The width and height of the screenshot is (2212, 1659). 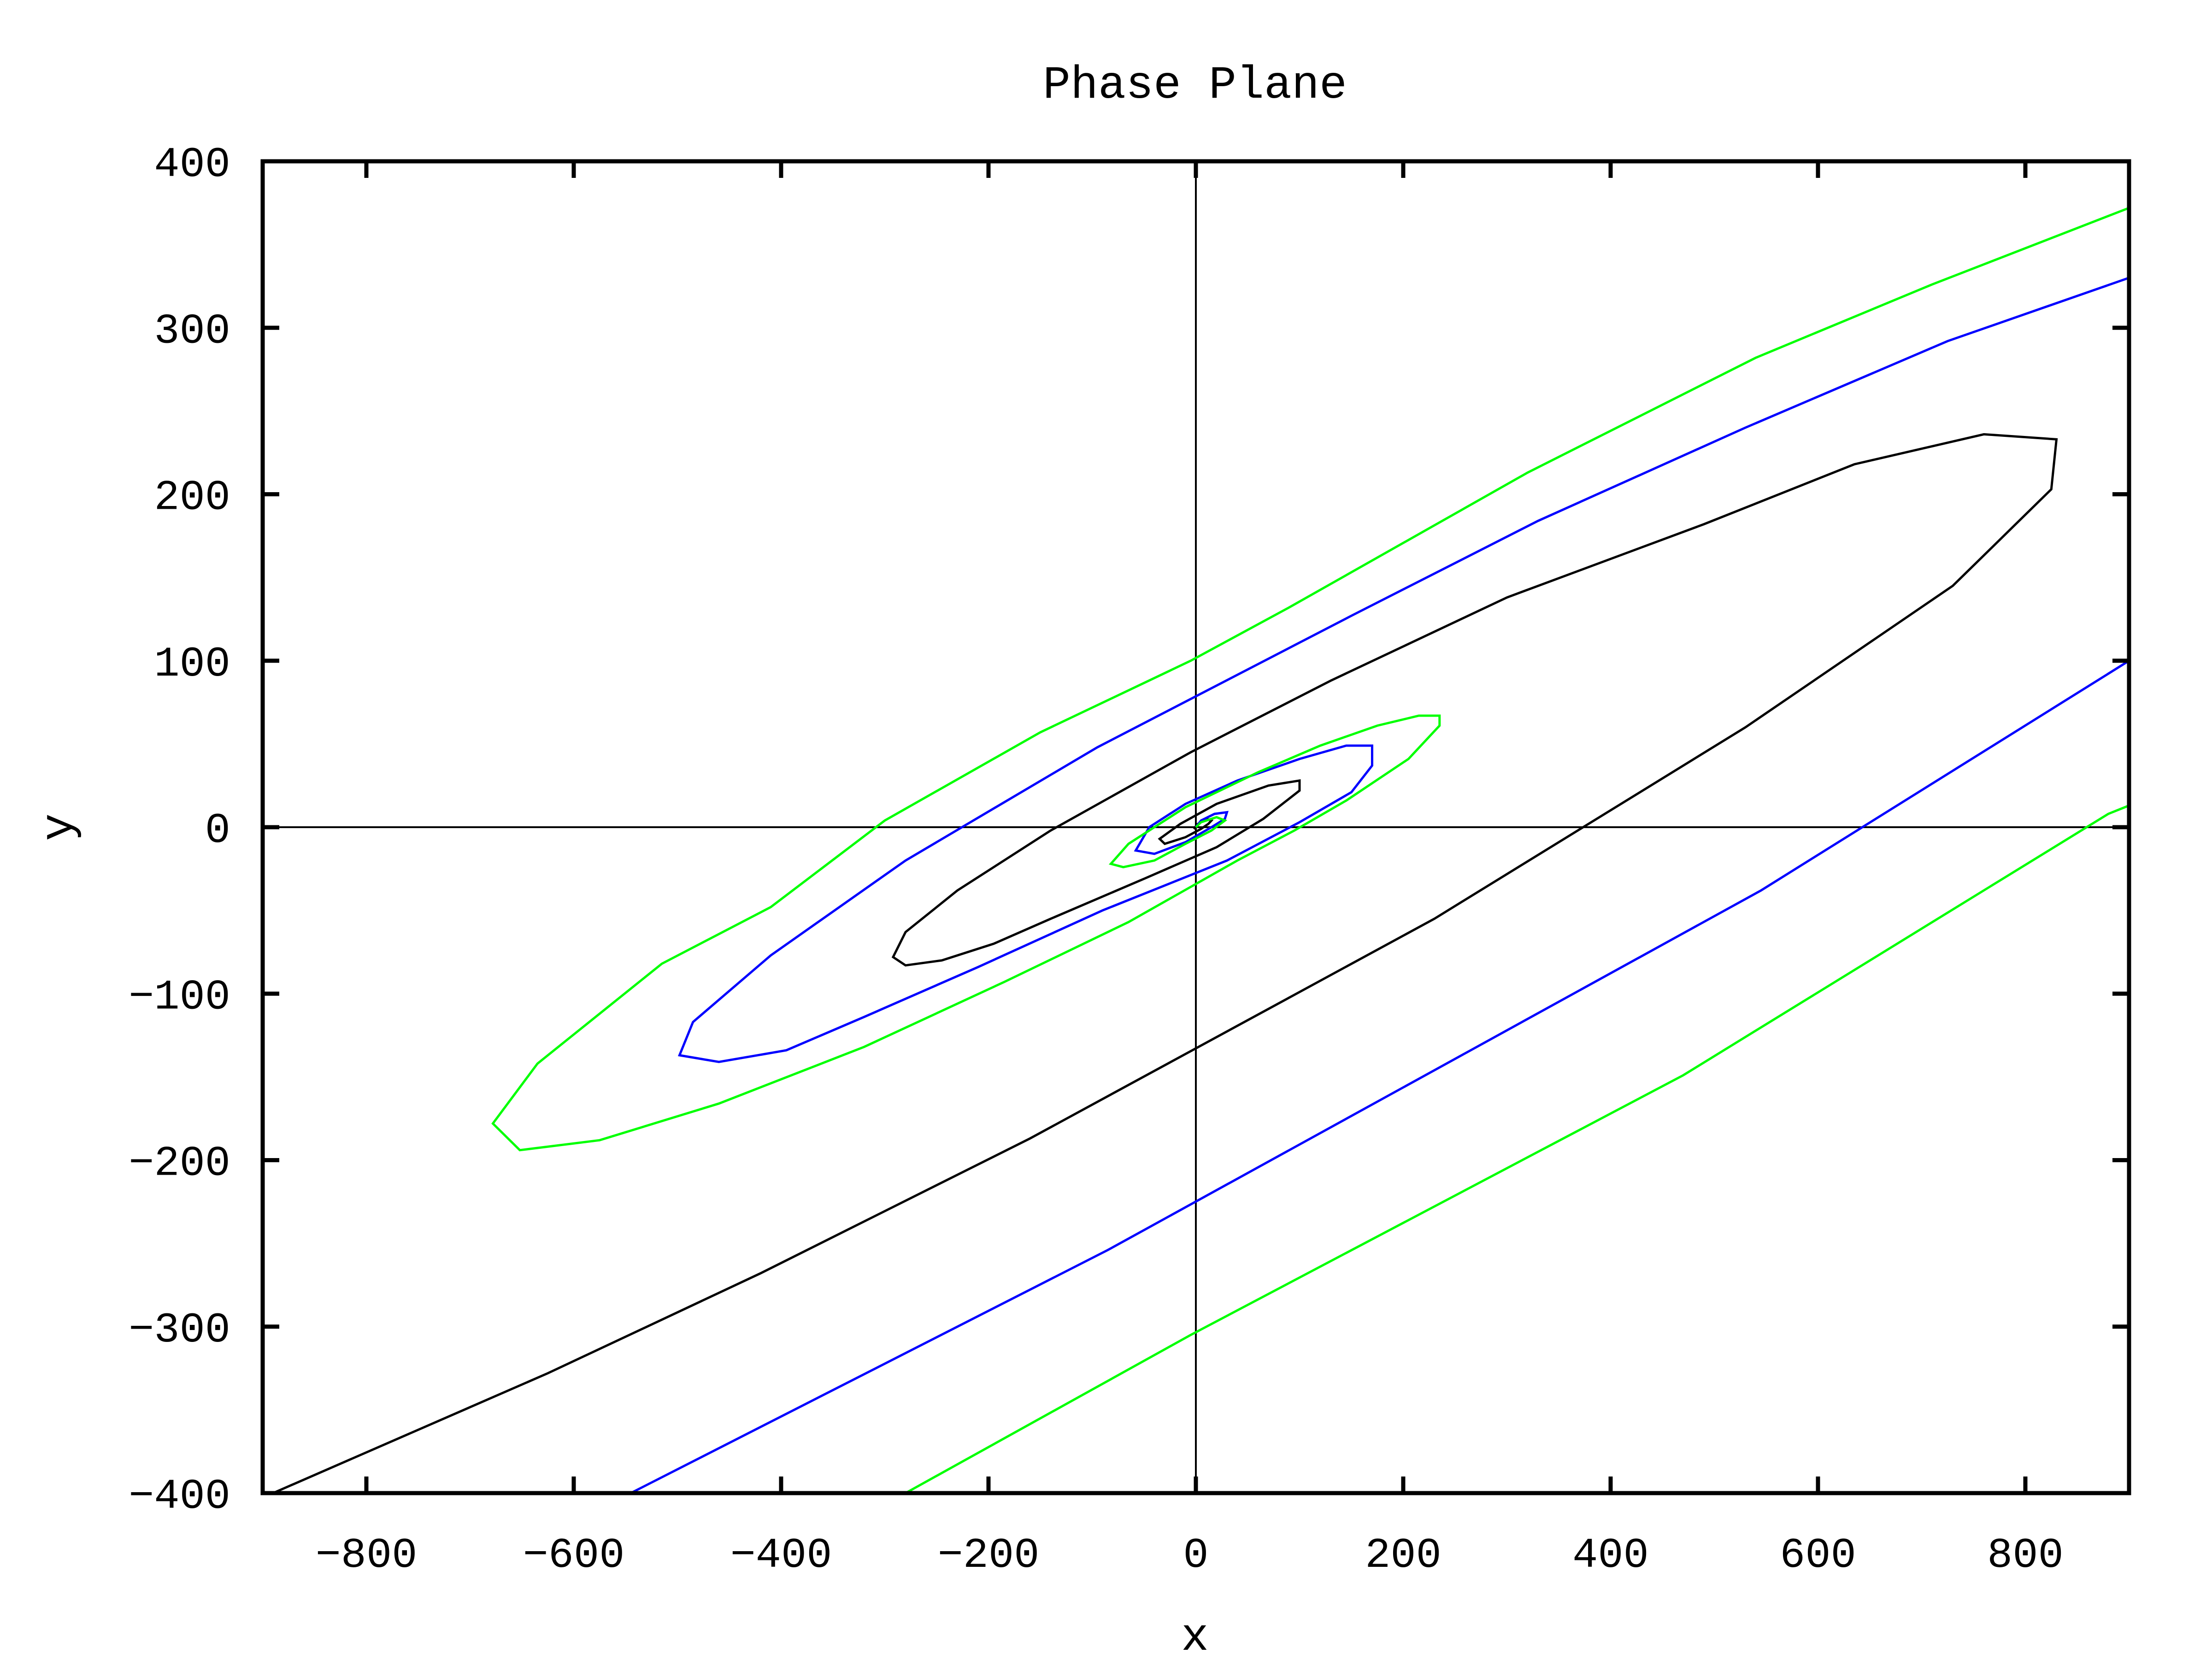 What do you see at coordinates (1195, 1635) in the screenshot?
I see `x-axis-label: x` at bounding box center [1195, 1635].